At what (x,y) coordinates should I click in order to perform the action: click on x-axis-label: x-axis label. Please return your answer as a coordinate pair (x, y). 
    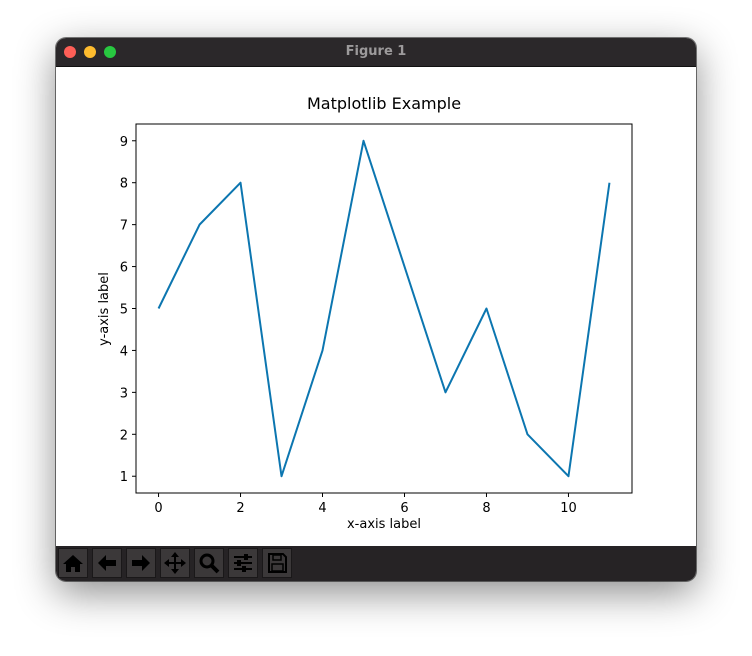
    Looking at the image, I should click on (384, 524).